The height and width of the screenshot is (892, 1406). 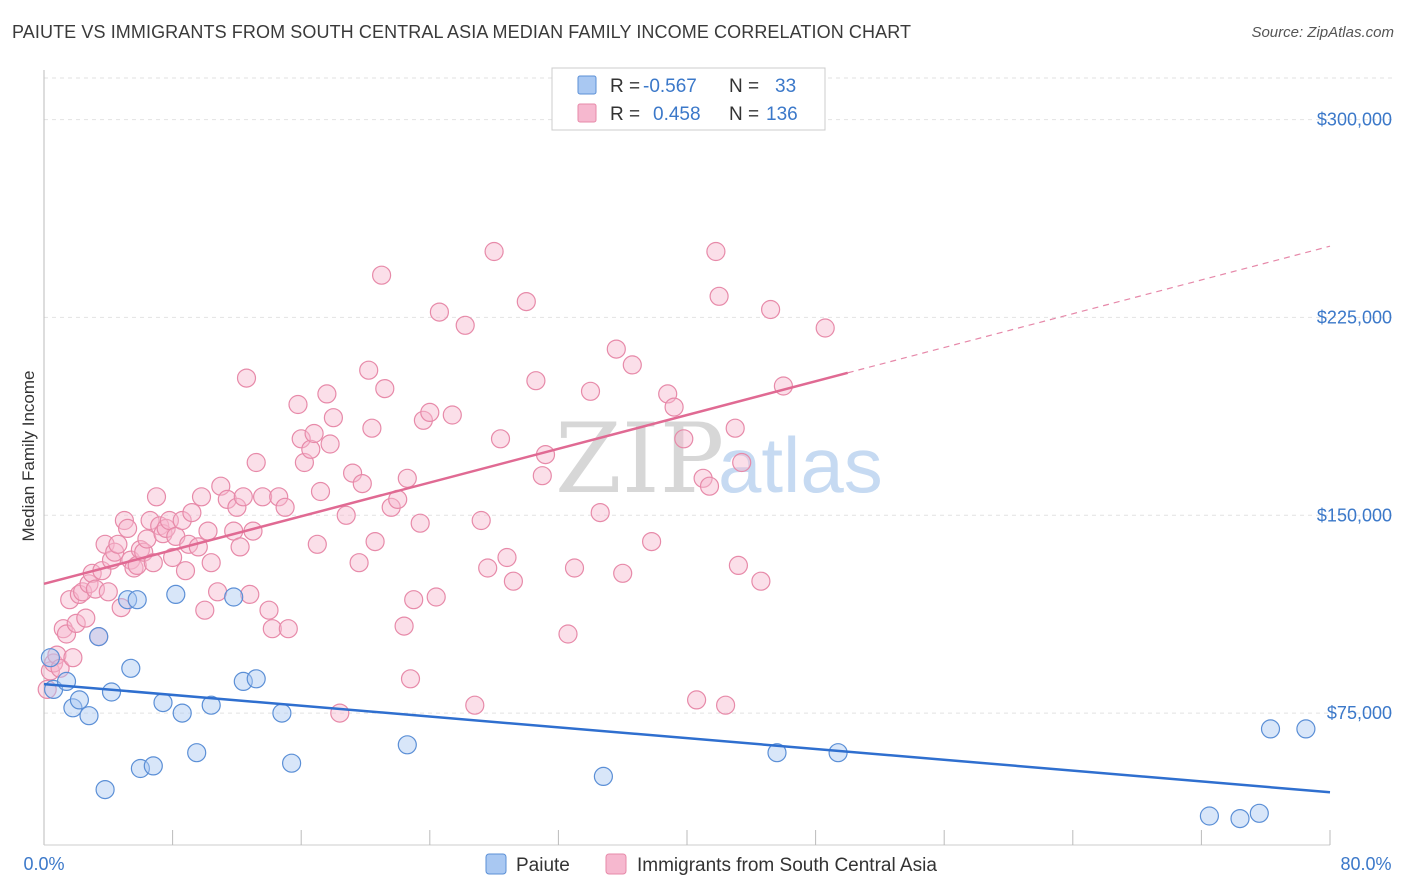 What do you see at coordinates (1089, 309) in the screenshot?
I see `trend-line-immigrants-extension` at bounding box center [1089, 309].